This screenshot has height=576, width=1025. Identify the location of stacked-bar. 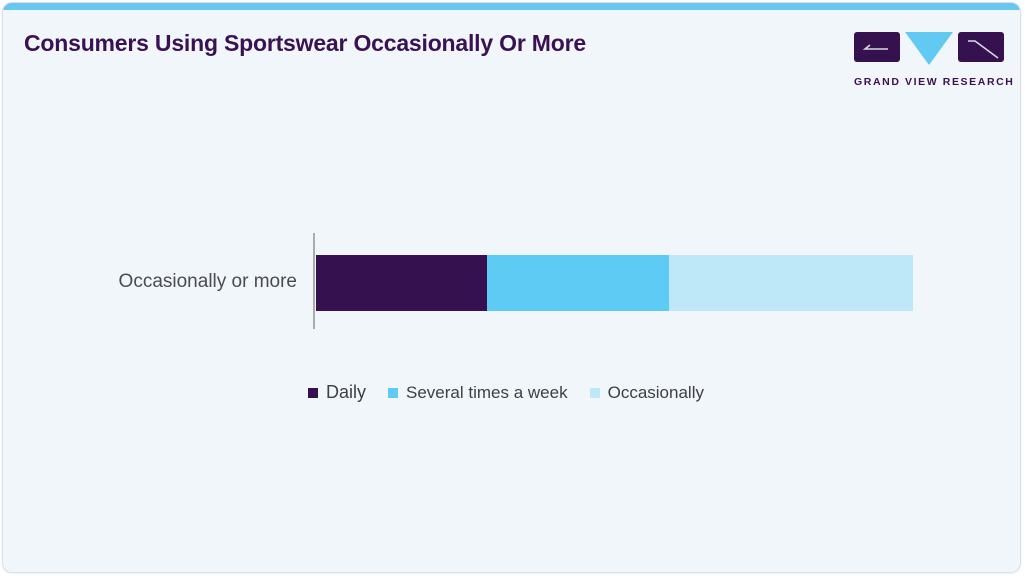
(614, 283).